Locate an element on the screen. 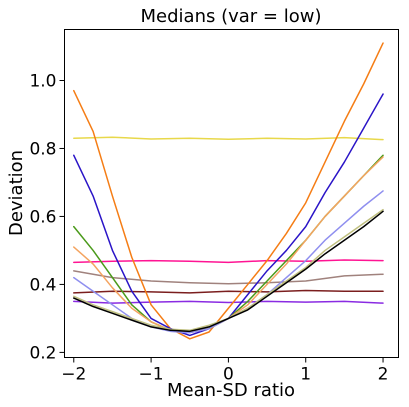  y-axis-label: Deviation is located at coordinates (16, 193).